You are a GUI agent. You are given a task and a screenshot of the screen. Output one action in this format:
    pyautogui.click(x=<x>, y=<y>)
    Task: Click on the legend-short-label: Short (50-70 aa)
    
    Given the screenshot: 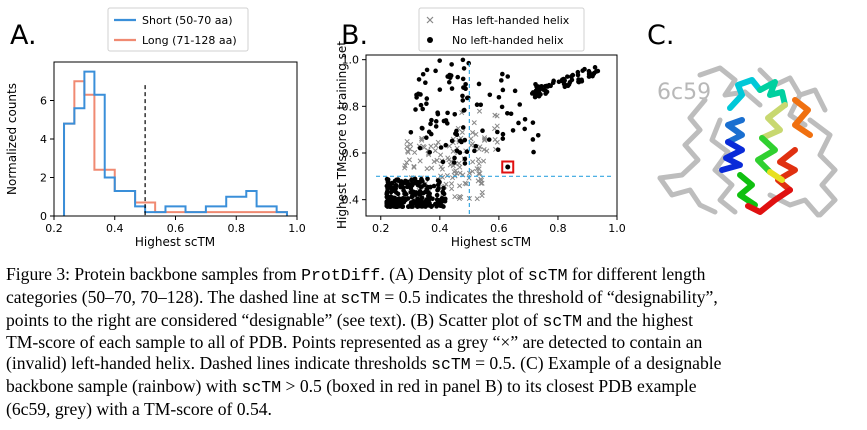 What is the action you would take?
    pyautogui.click(x=187, y=20)
    